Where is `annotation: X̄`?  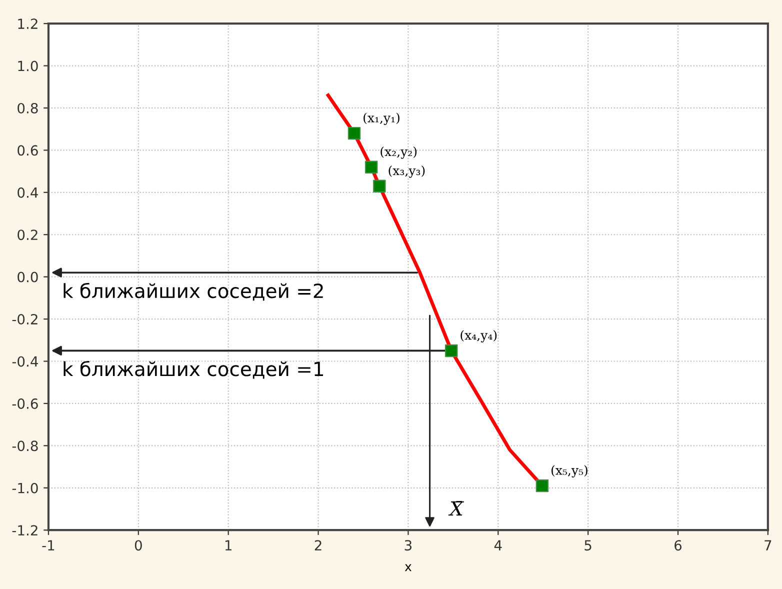
annotation: X̄ is located at coordinates (456, 508).